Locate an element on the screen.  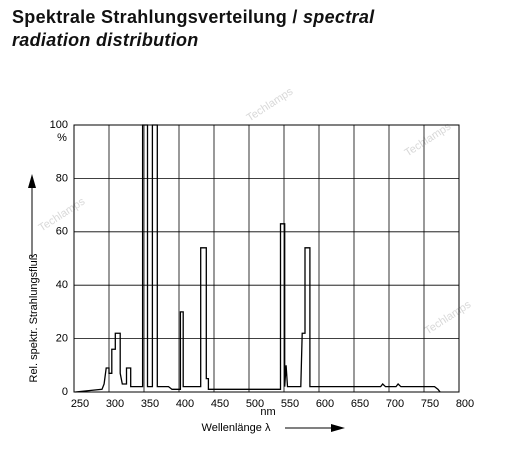
x-arrow-head is located at coordinates (338, 428).